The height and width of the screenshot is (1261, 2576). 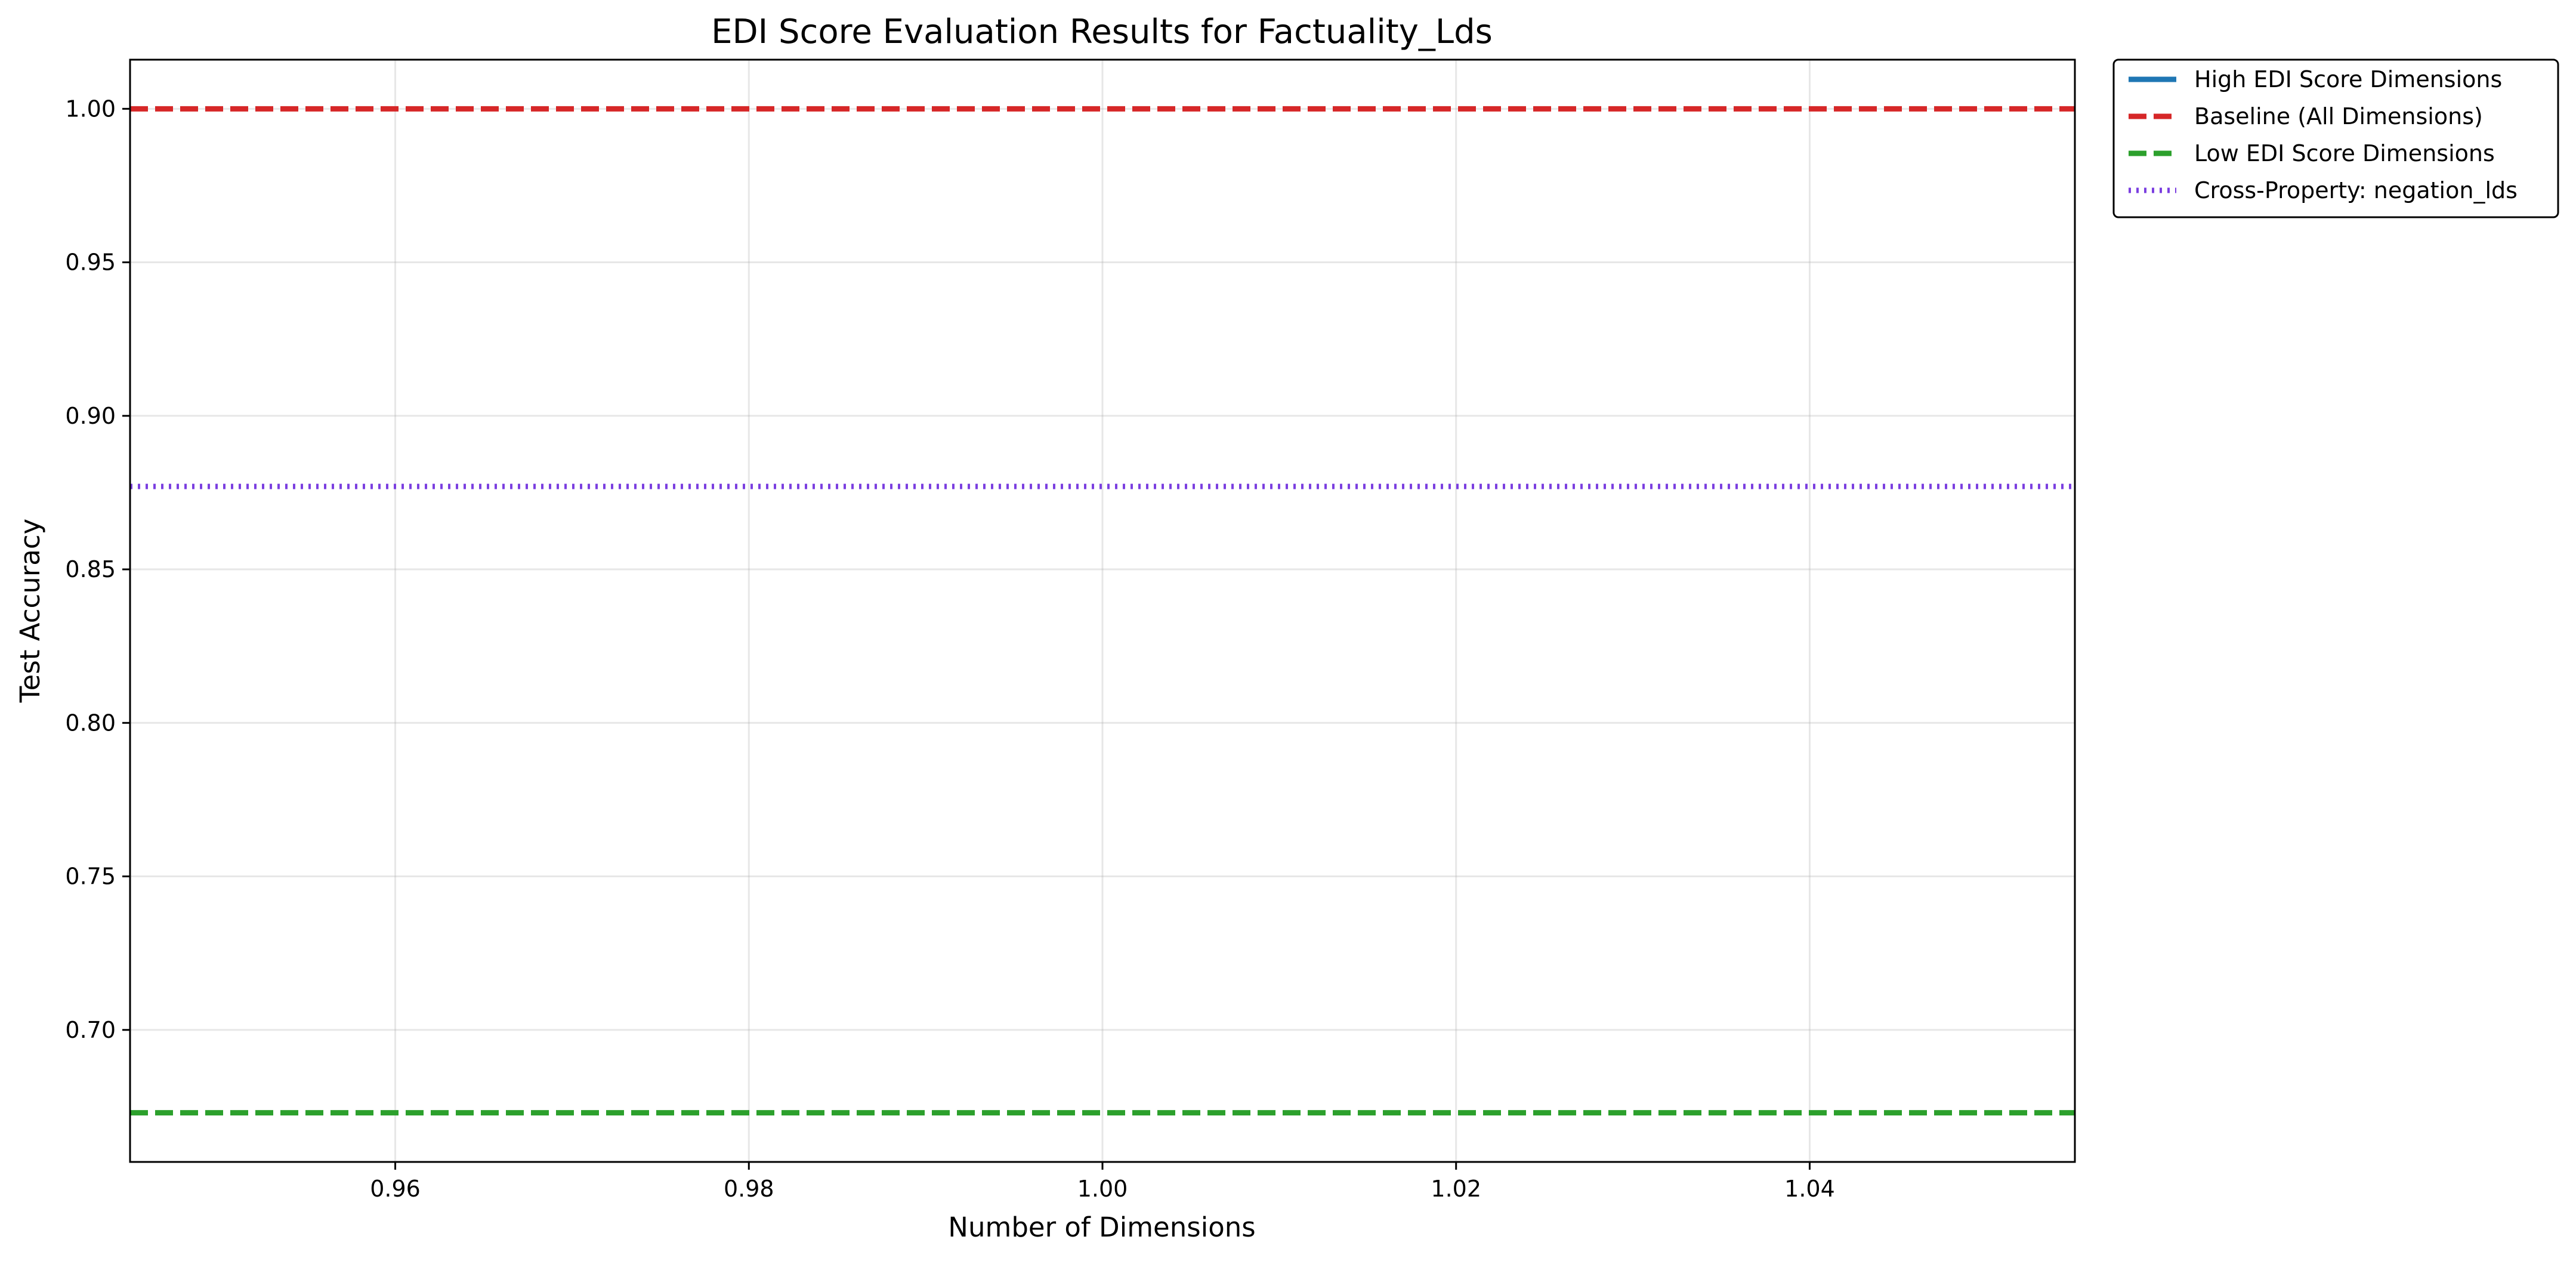 What do you see at coordinates (90, 263) in the screenshot?
I see `y-tick-label: 0.95` at bounding box center [90, 263].